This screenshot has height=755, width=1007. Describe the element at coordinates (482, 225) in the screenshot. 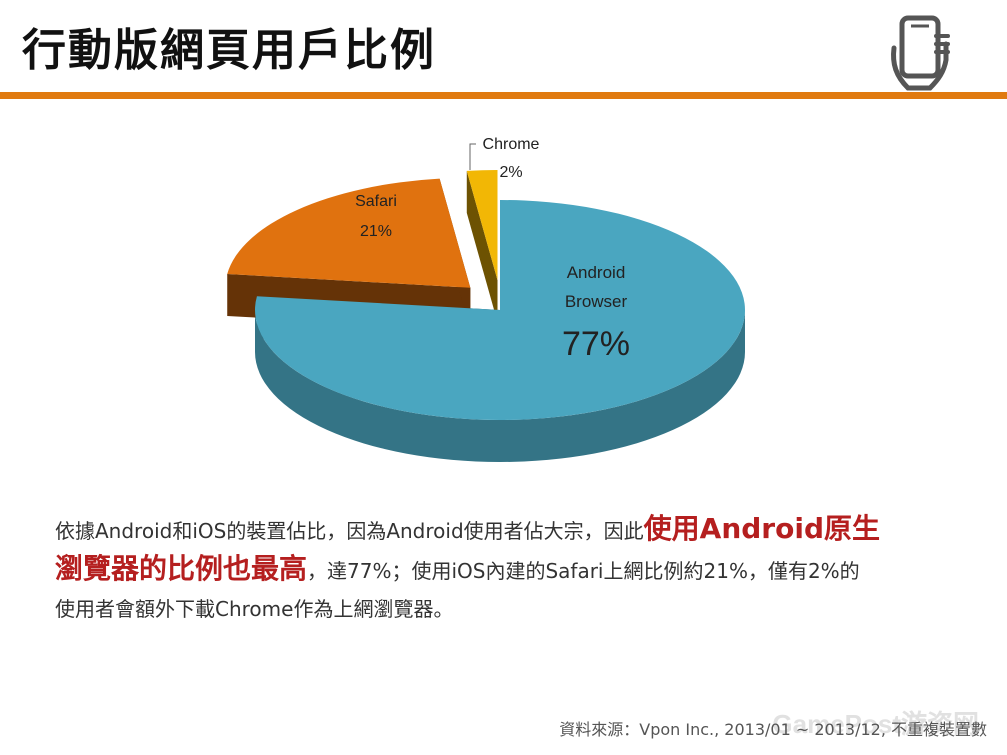

I see `slice-chrome` at that location.